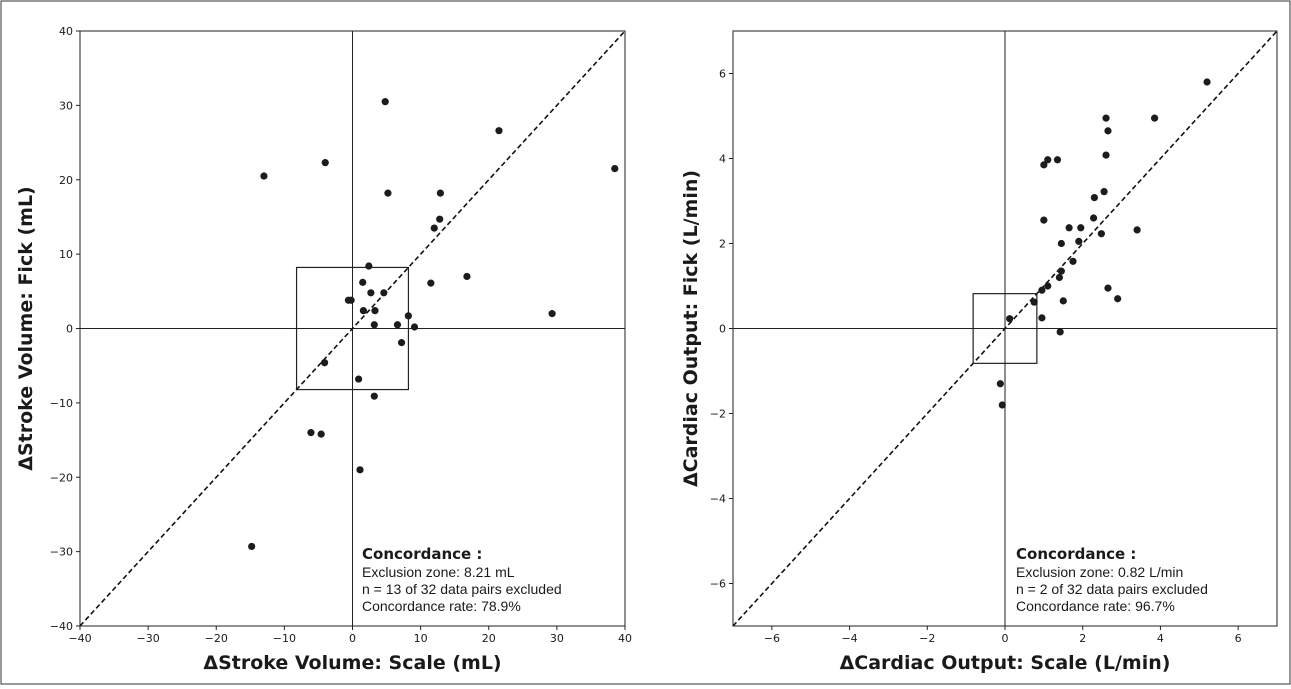 Image resolution: width=1291 pixels, height=689 pixels. What do you see at coordinates (66, 180) in the screenshot?
I see `sv-y-tick-label: 20` at bounding box center [66, 180].